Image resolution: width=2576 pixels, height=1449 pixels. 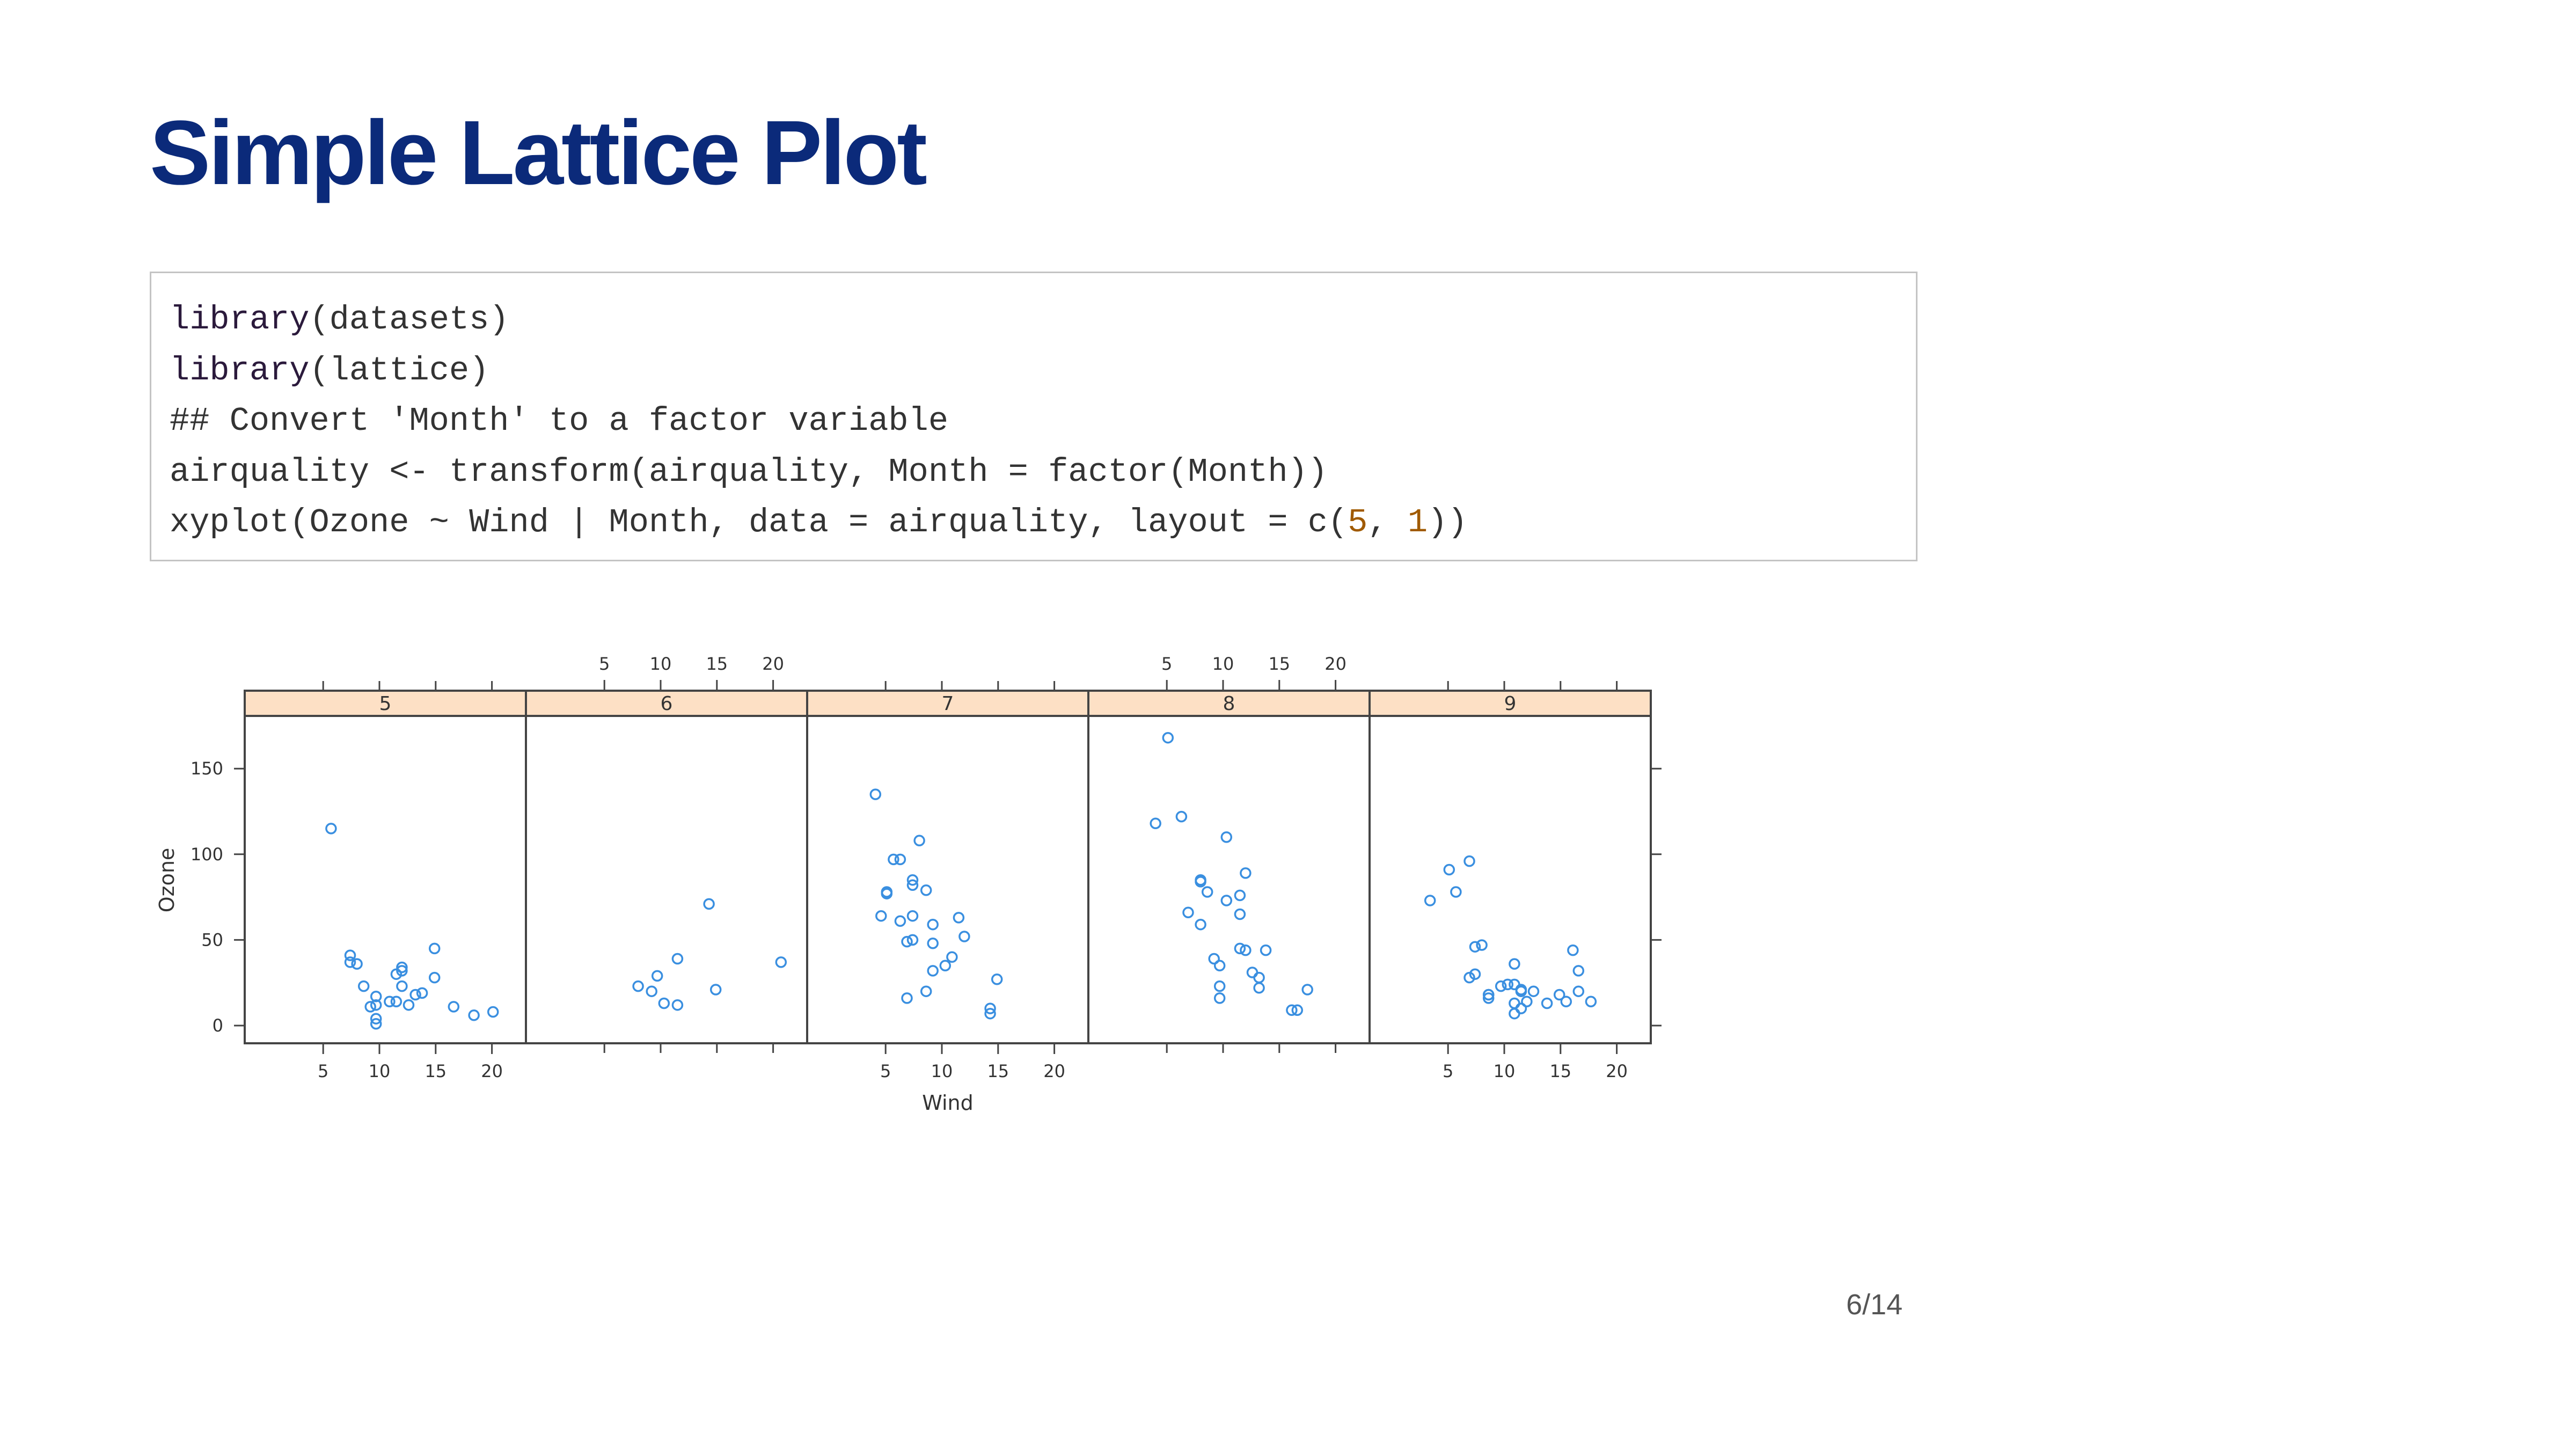 What do you see at coordinates (385, 704) in the screenshot?
I see `strip-label: 5` at bounding box center [385, 704].